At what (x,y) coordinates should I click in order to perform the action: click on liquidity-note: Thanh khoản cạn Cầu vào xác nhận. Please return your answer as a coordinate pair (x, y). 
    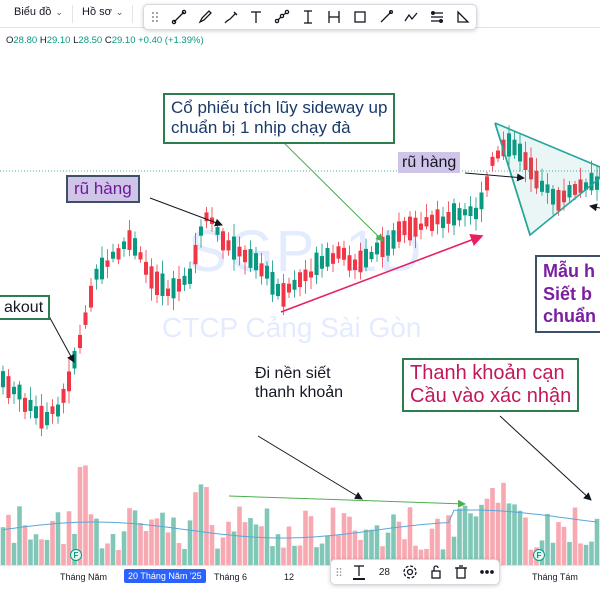
    Looking at the image, I should click on (491, 385).